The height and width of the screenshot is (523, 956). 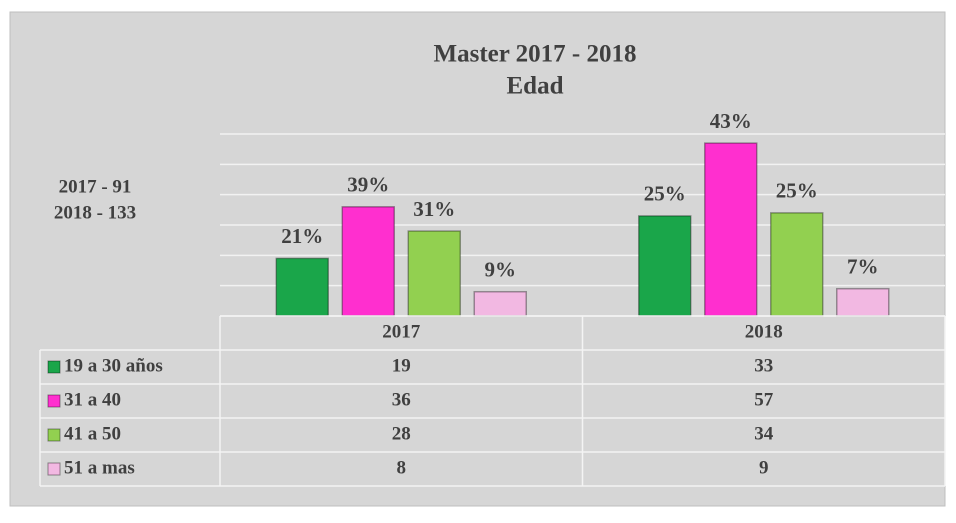 What do you see at coordinates (535, 54) in the screenshot?
I see `chart-title: Master 2017 - 2018` at bounding box center [535, 54].